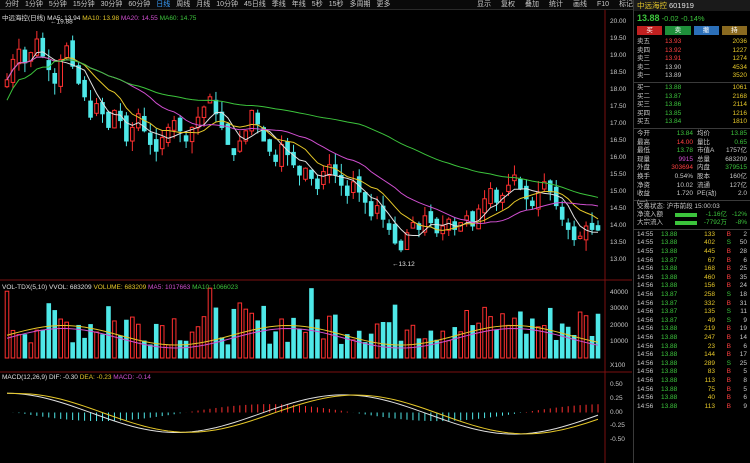  I want to click on money-flow: 净流入额 -1.16亿 -12% 大宗流入 -7792万 -8%, so click(692, 219).